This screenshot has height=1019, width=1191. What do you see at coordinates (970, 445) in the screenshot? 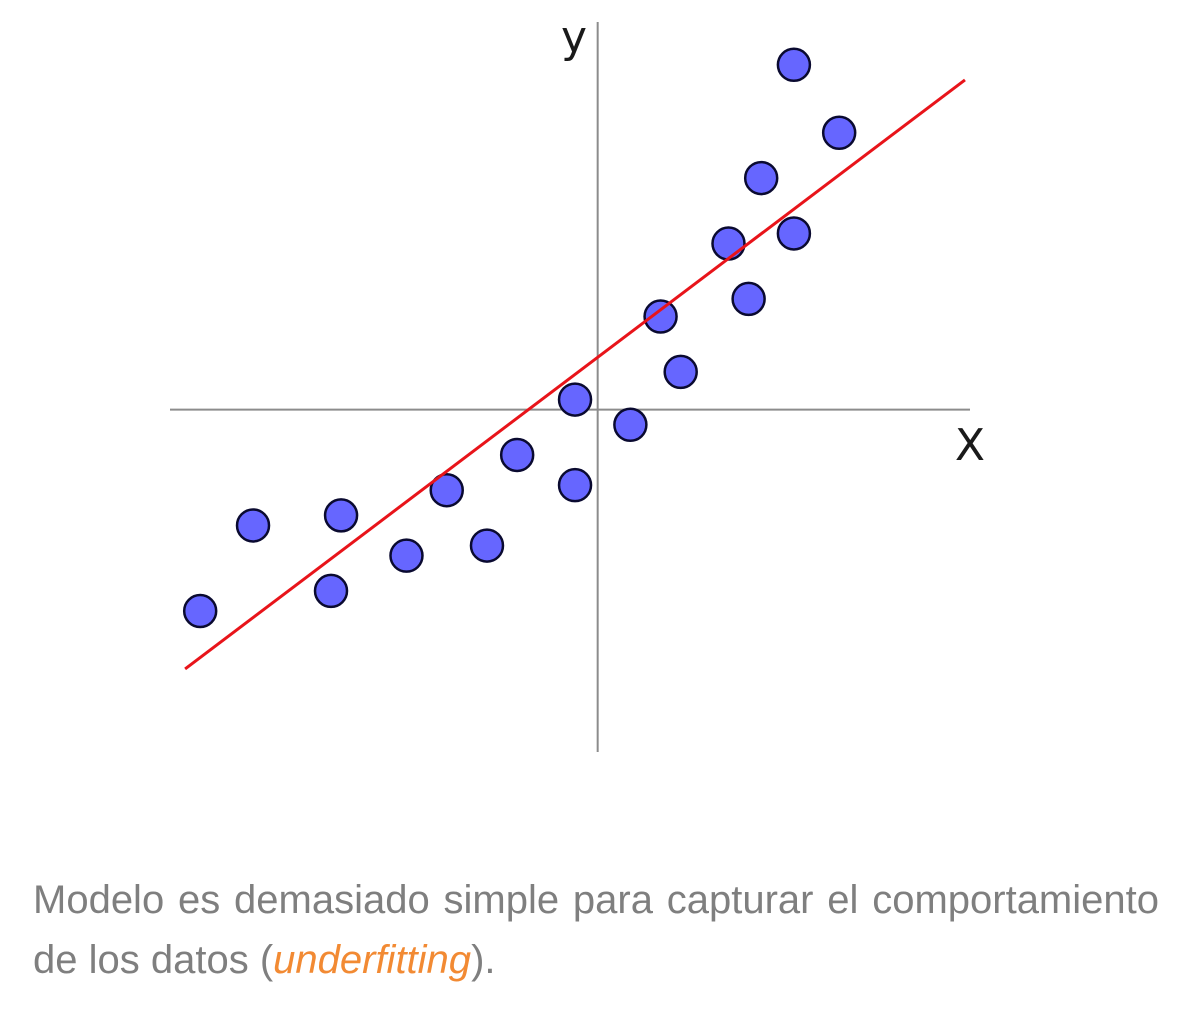
I see `x-axis-label: X` at bounding box center [970, 445].